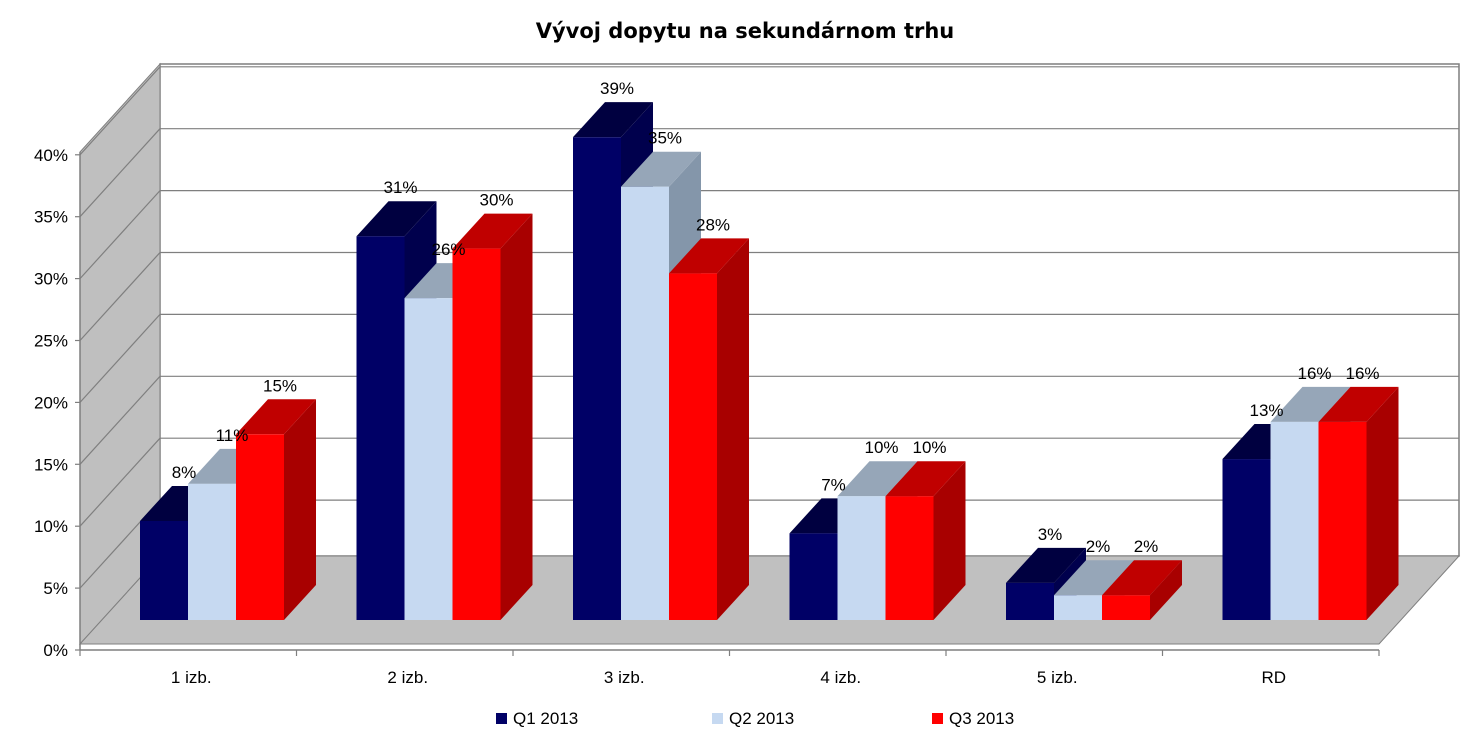 Image resolution: width=1481 pixels, height=747 pixels. I want to click on legend-item: Q3 2013, so click(973, 718).